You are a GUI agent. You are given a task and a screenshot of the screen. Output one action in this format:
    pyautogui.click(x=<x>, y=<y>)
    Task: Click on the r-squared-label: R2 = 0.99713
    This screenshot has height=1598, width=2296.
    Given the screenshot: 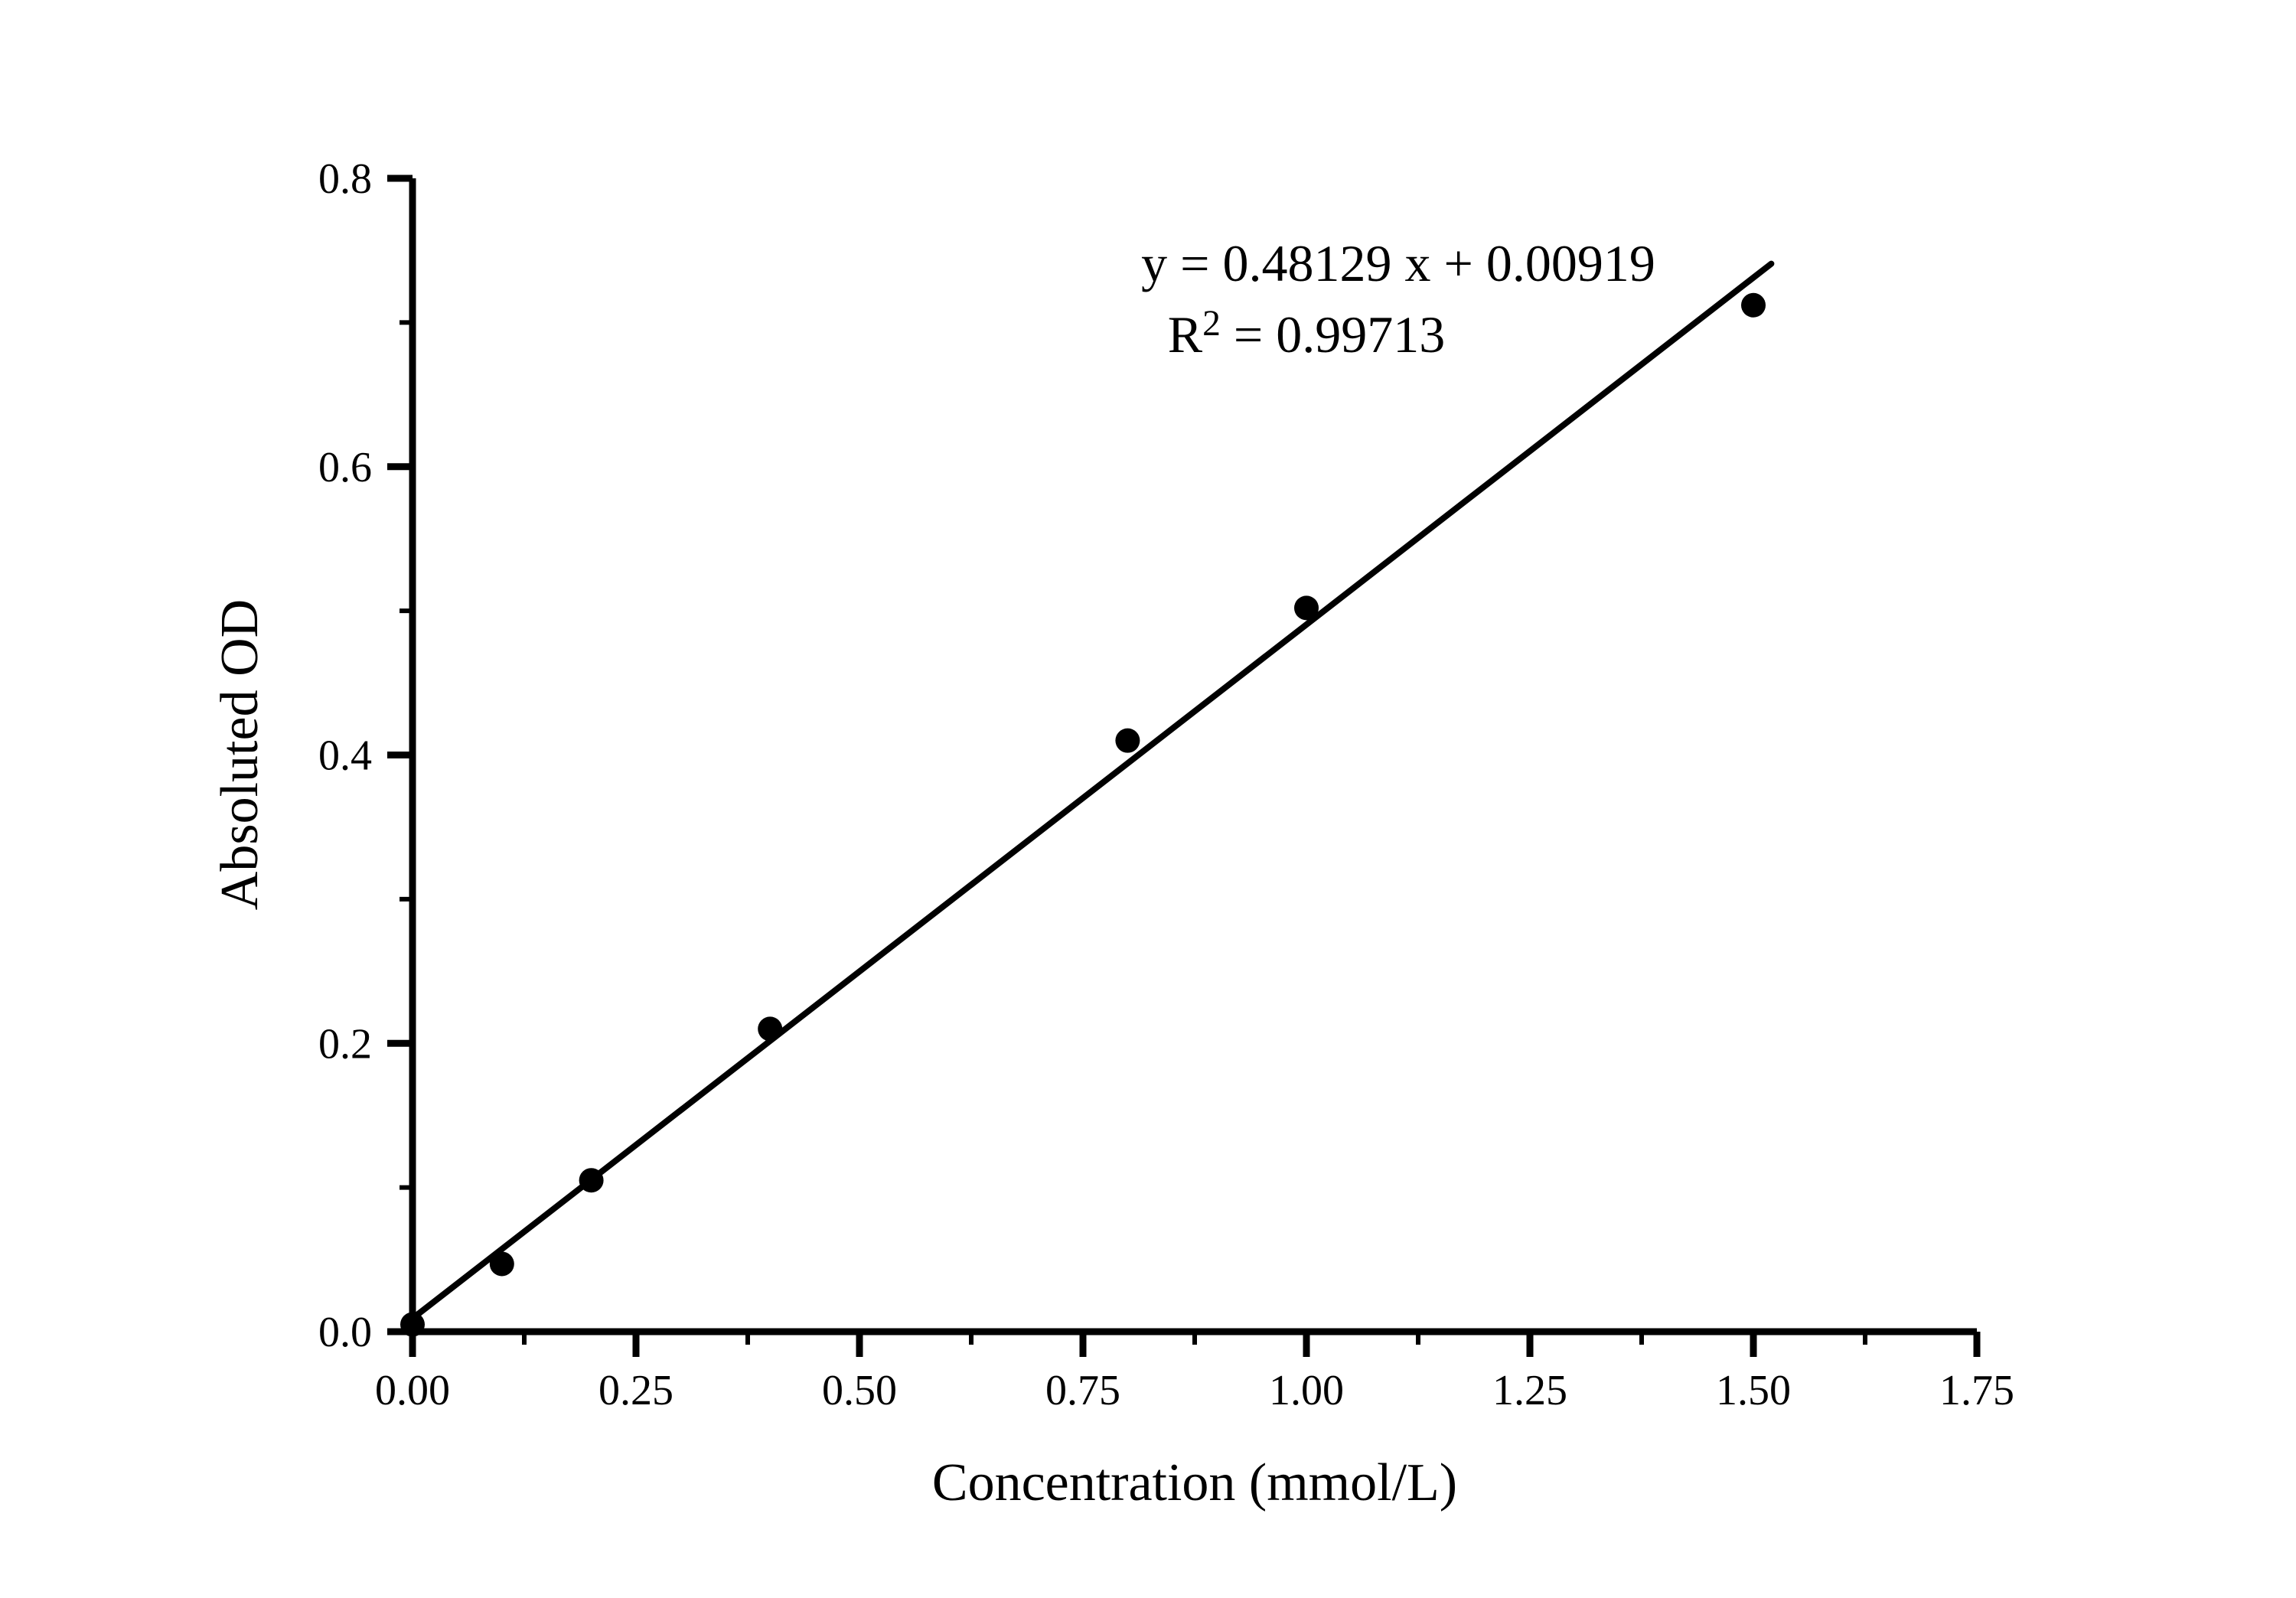 What is the action you would take?
    pyautogui.click(x=1307, y=334)
    